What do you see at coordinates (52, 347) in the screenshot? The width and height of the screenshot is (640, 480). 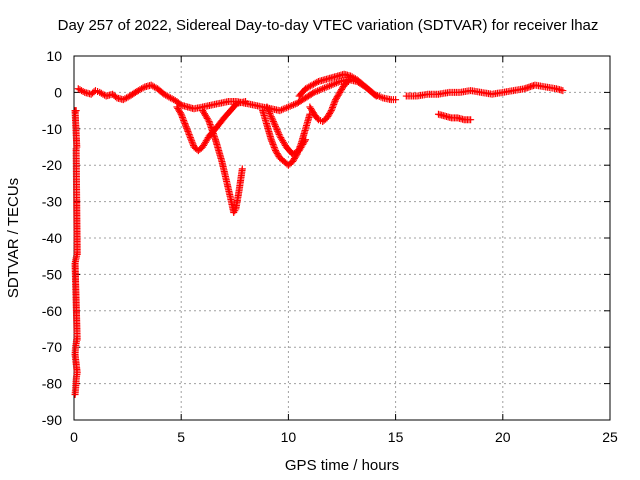 I see `y-tick-label: -70` at bounding box center [52, 347].